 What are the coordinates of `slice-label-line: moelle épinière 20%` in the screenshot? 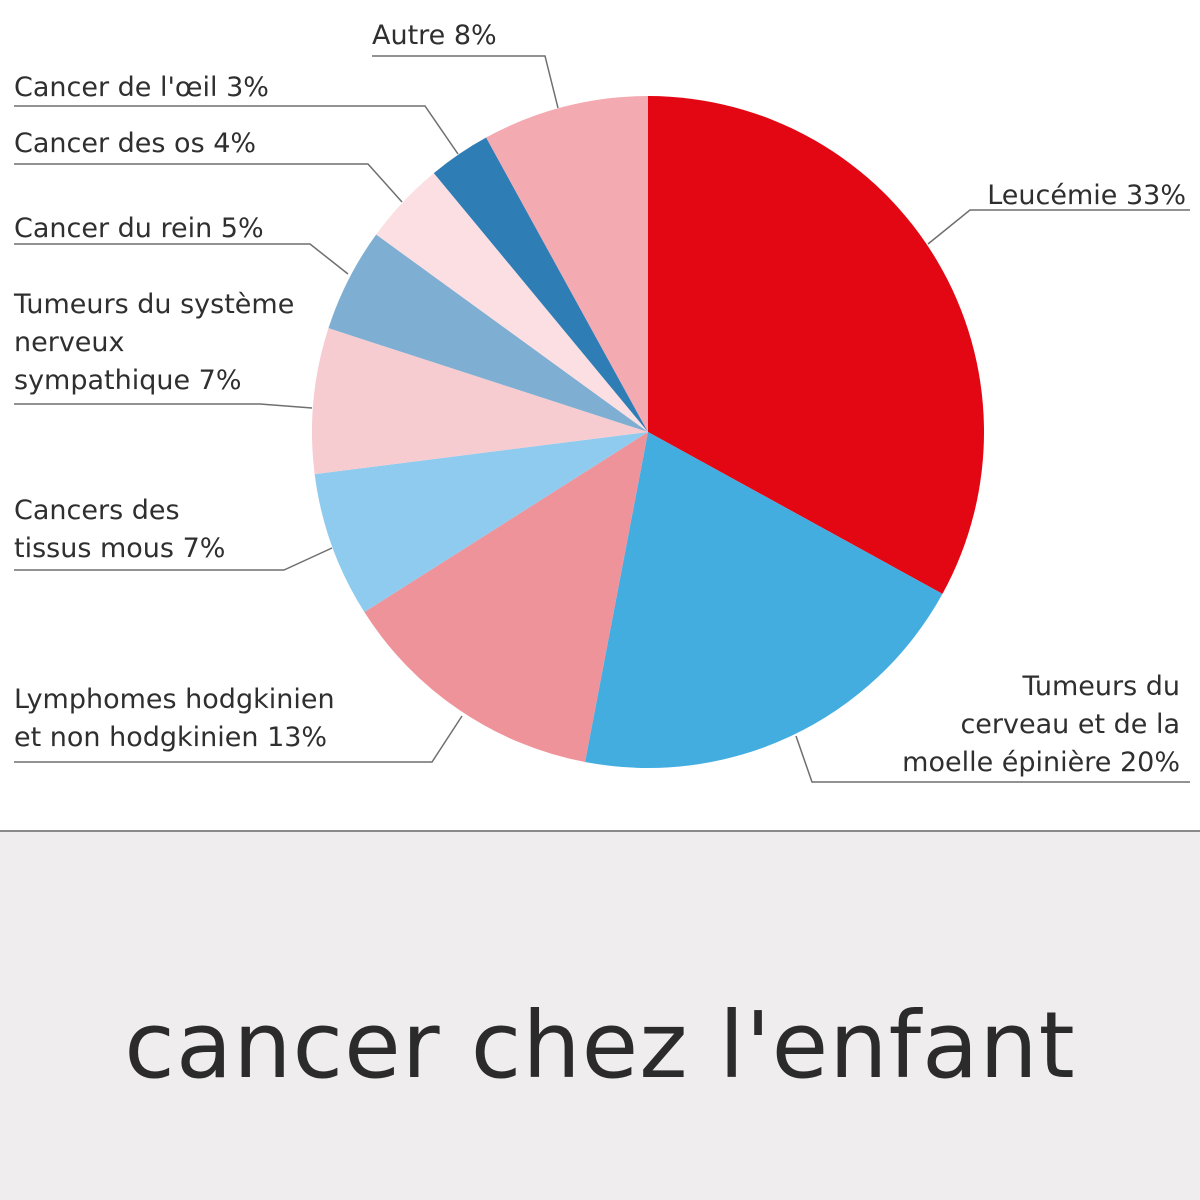 It's located at (1041, 762).